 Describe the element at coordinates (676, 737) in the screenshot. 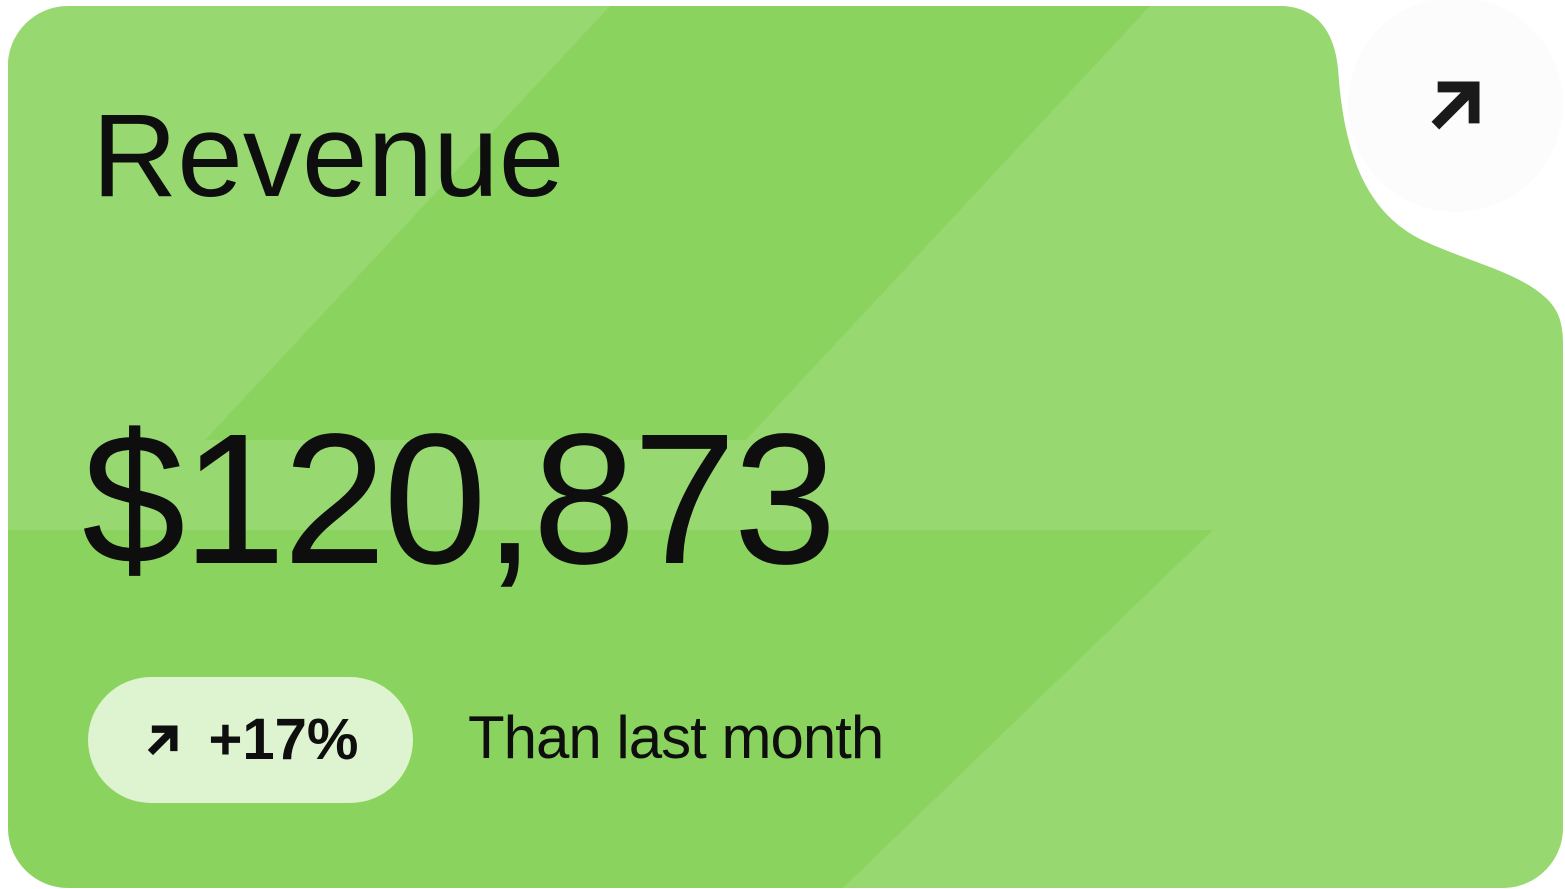

I see `change-caption: Than last month` at that location.